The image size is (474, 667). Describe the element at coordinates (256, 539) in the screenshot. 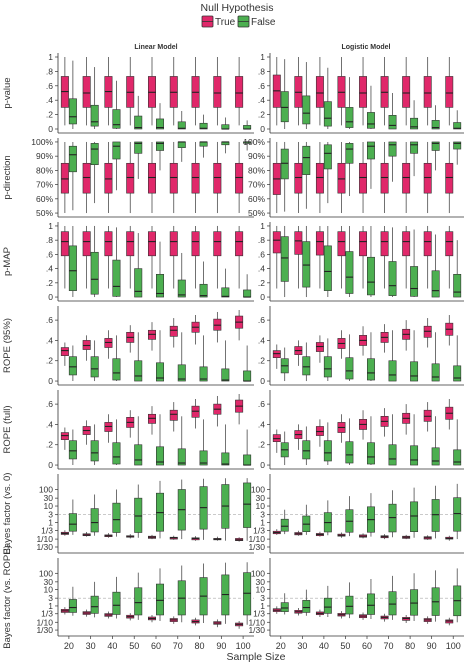

I see `y-tick-label: 1/10` at that location.